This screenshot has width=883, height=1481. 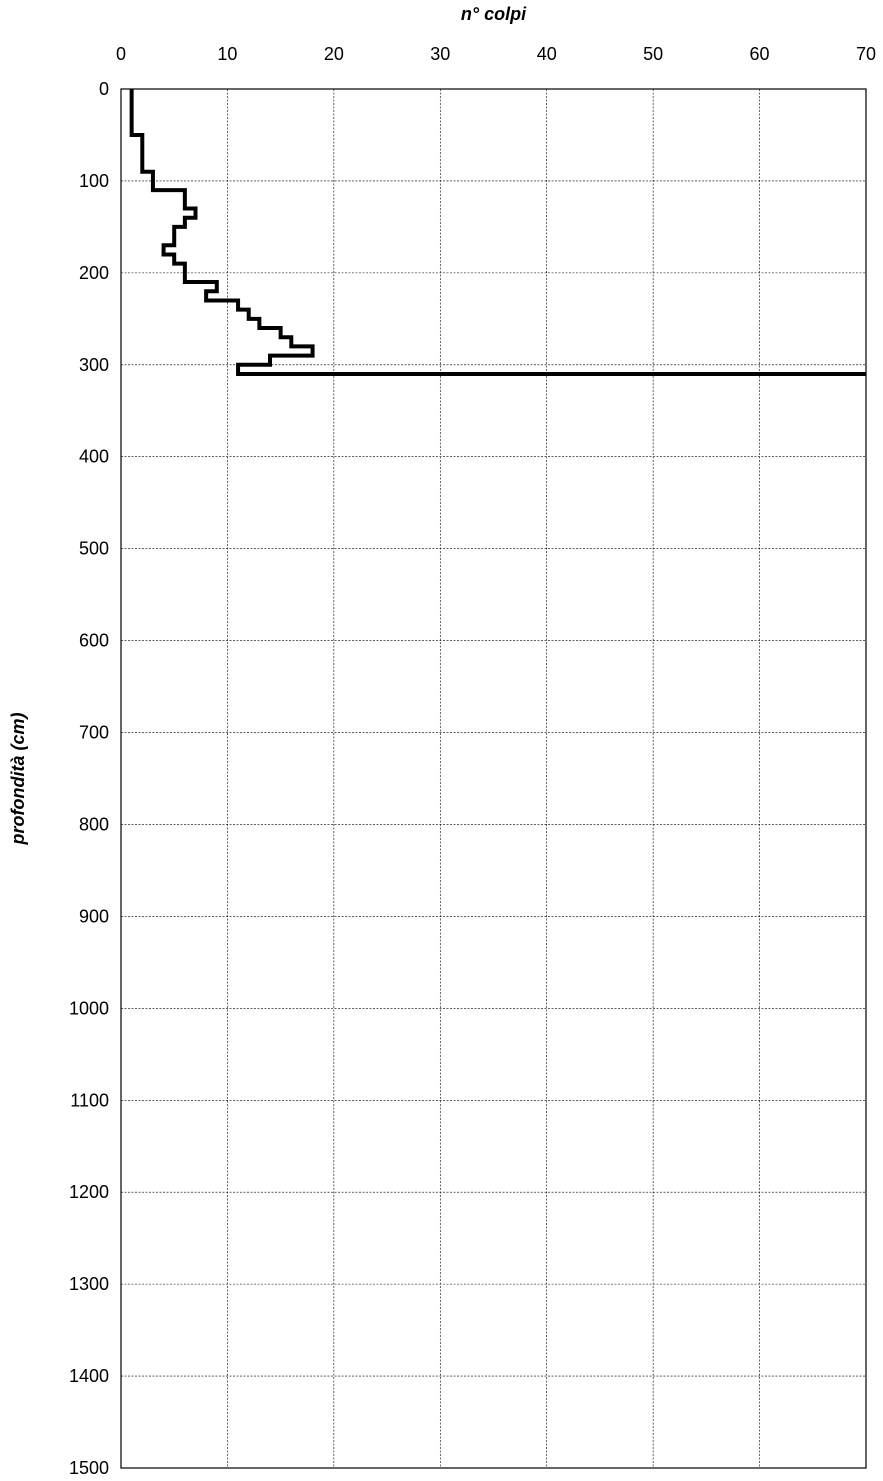 What do you see at coordinates (89, 1100) in the screenshot?
I see `y-tick-label: 1100` at bounding box center [89, 1100].